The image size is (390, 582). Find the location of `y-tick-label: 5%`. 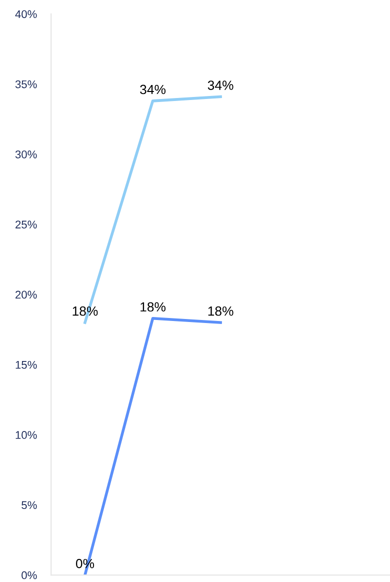

y-tick-label: 5% is located at coordinates (29, 505).